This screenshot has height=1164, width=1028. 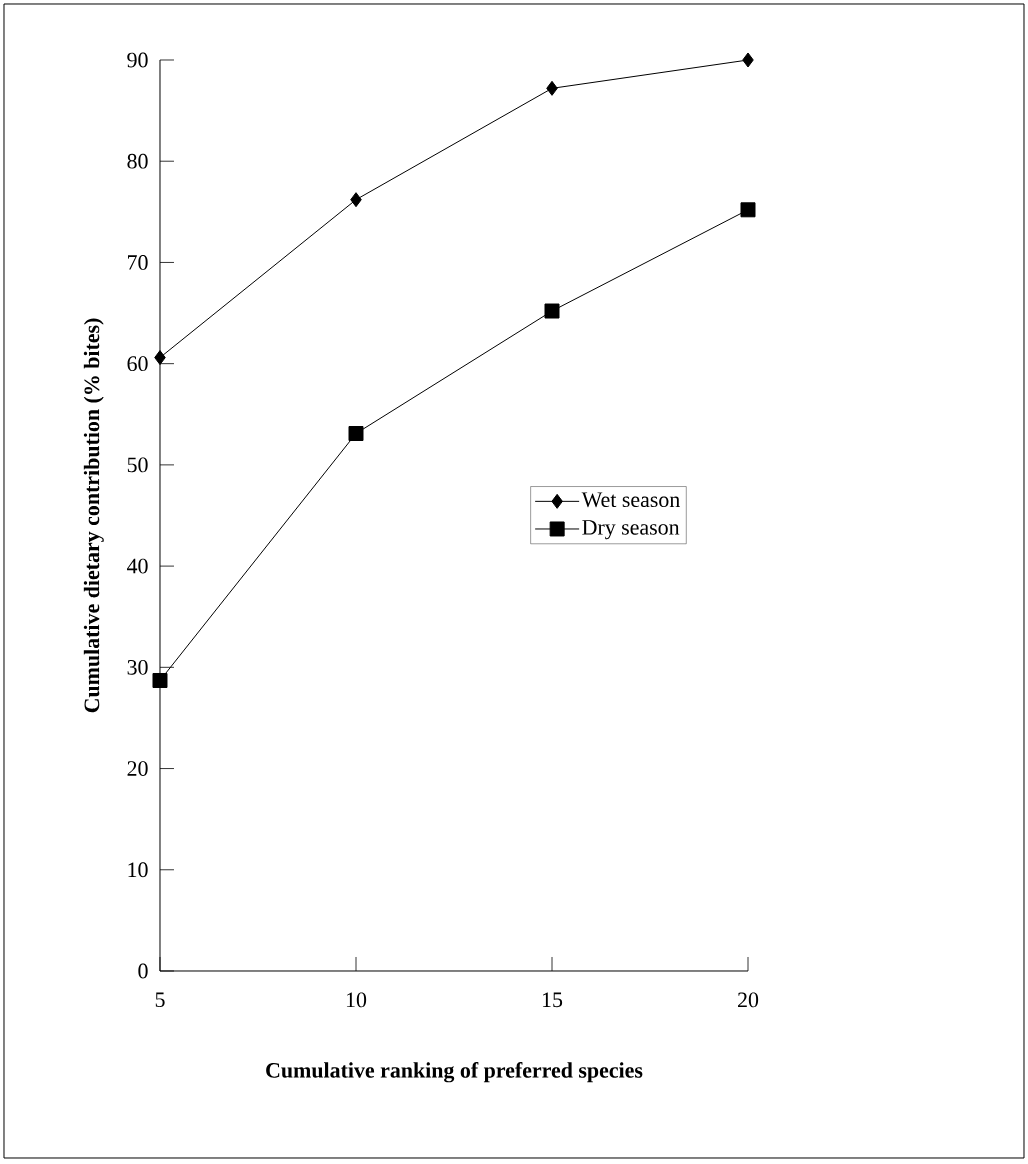 What do you see at coordinates (137, 768) in the screenshot?
I see `y-tick-label: 20` at bounding box center [137, 768].